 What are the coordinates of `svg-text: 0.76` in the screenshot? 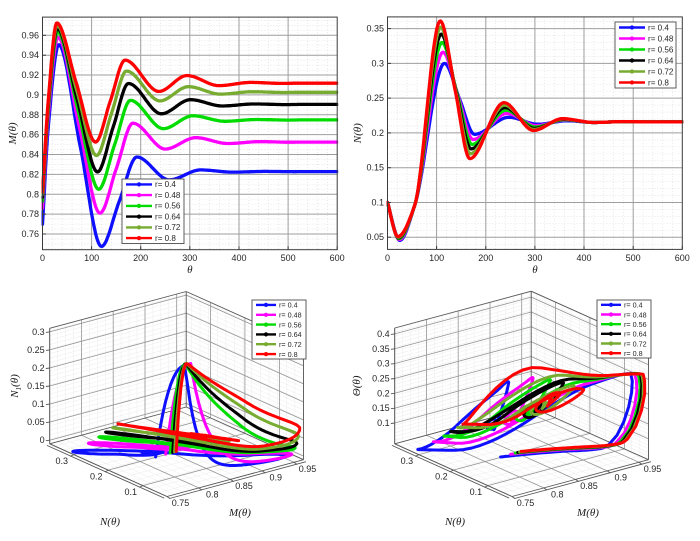 It's located at (30, 234).